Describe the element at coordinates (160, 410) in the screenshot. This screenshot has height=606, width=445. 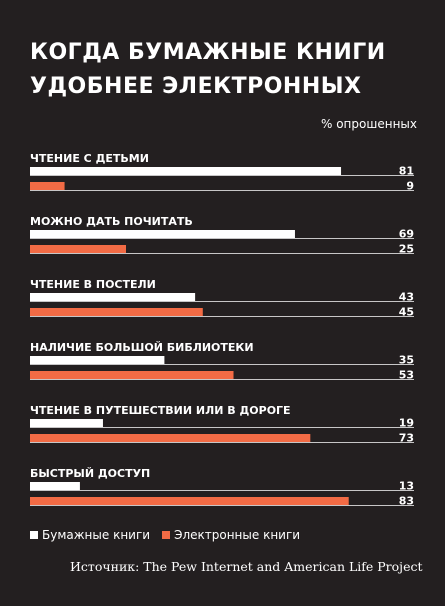
I see `category-label: ЧТЕНИЕ В ПУТЕШЕСТВИИ ИЛИ В ДОРОГЕ` at that location.